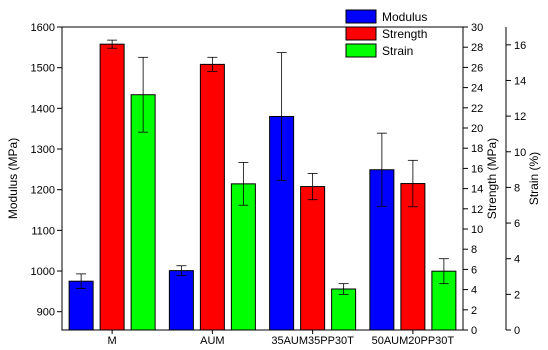 This screenshot has height=350, width=548. What do you see at coordinates (520, 81) in the screenshot?
I see `right2-tick-label: 14` at bounding box center [520, 81].